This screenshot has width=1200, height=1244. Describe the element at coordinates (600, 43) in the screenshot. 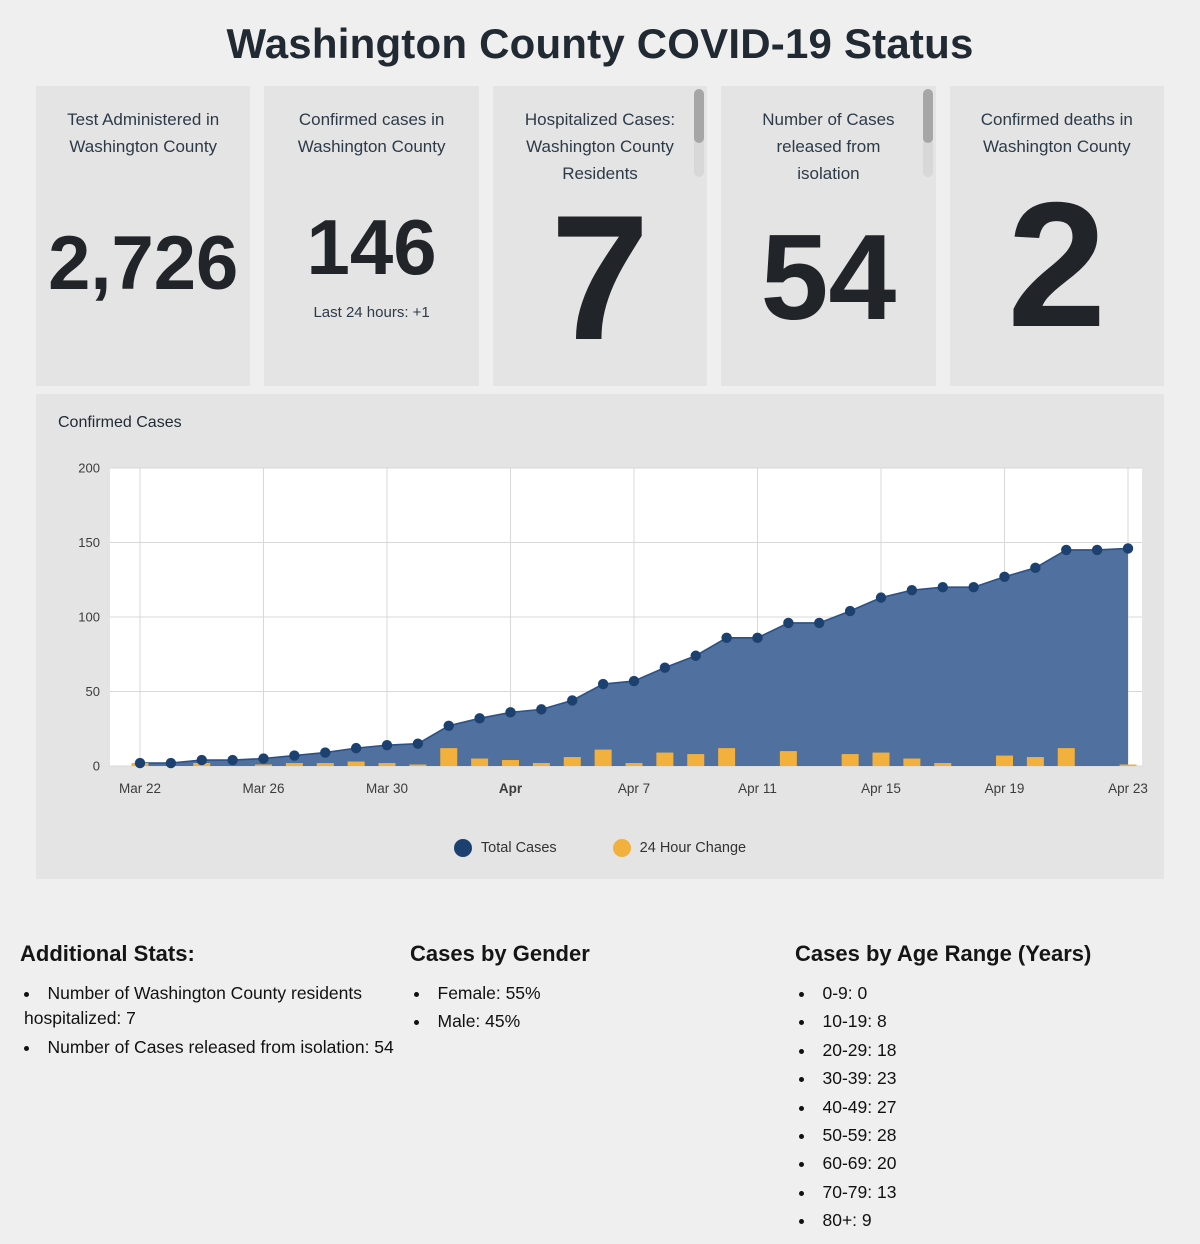

I see `page-title: Washington County COVID-19 Status` at that location.